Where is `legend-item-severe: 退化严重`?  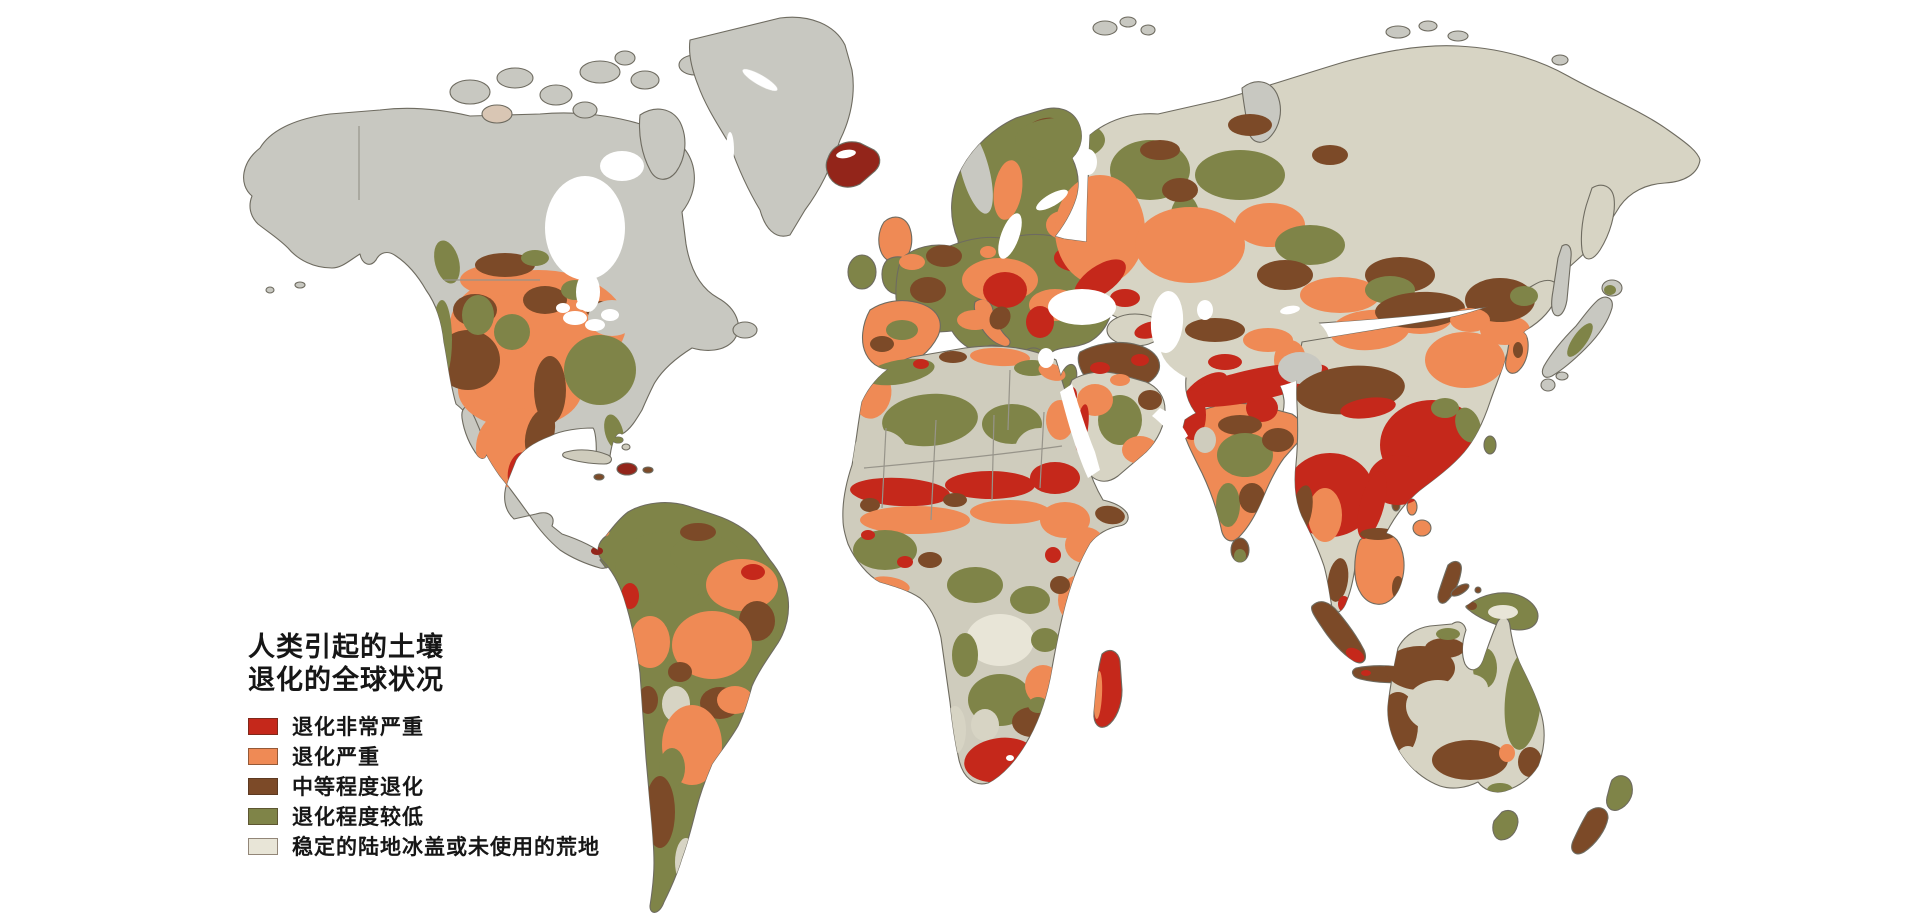
legend-item-severe: 退化严重 is located at coordinates (508, 757).